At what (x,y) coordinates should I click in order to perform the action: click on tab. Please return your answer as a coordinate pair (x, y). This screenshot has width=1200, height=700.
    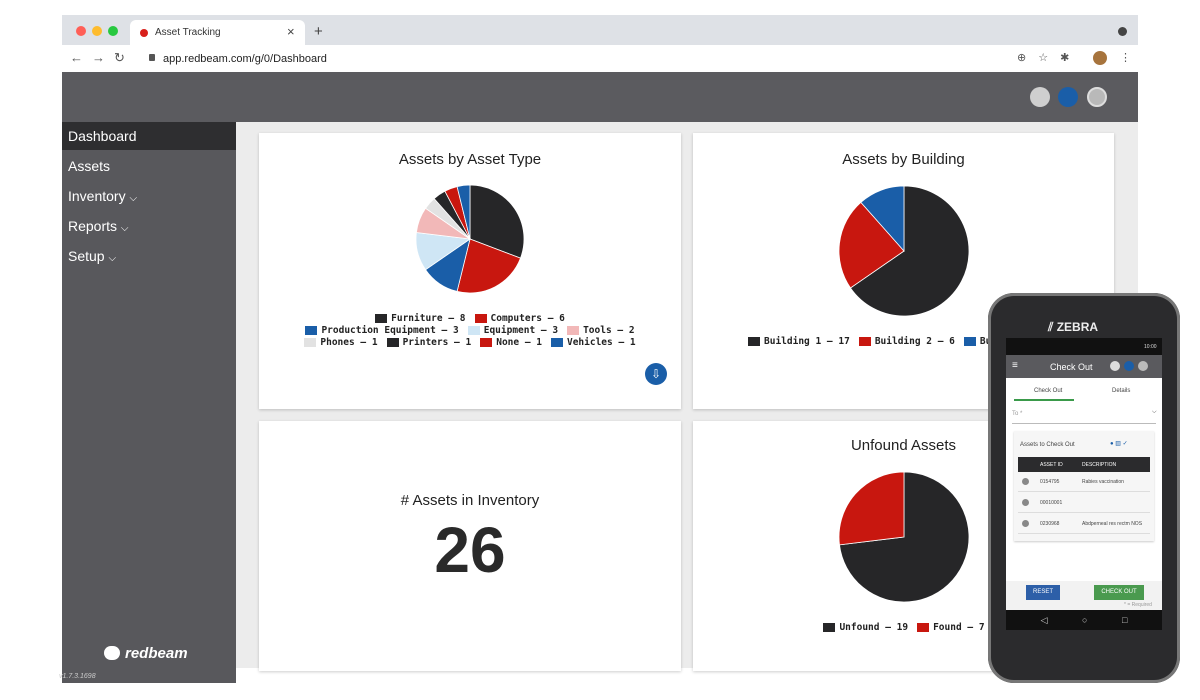
    Looking at the image, I should click on (217, 32).